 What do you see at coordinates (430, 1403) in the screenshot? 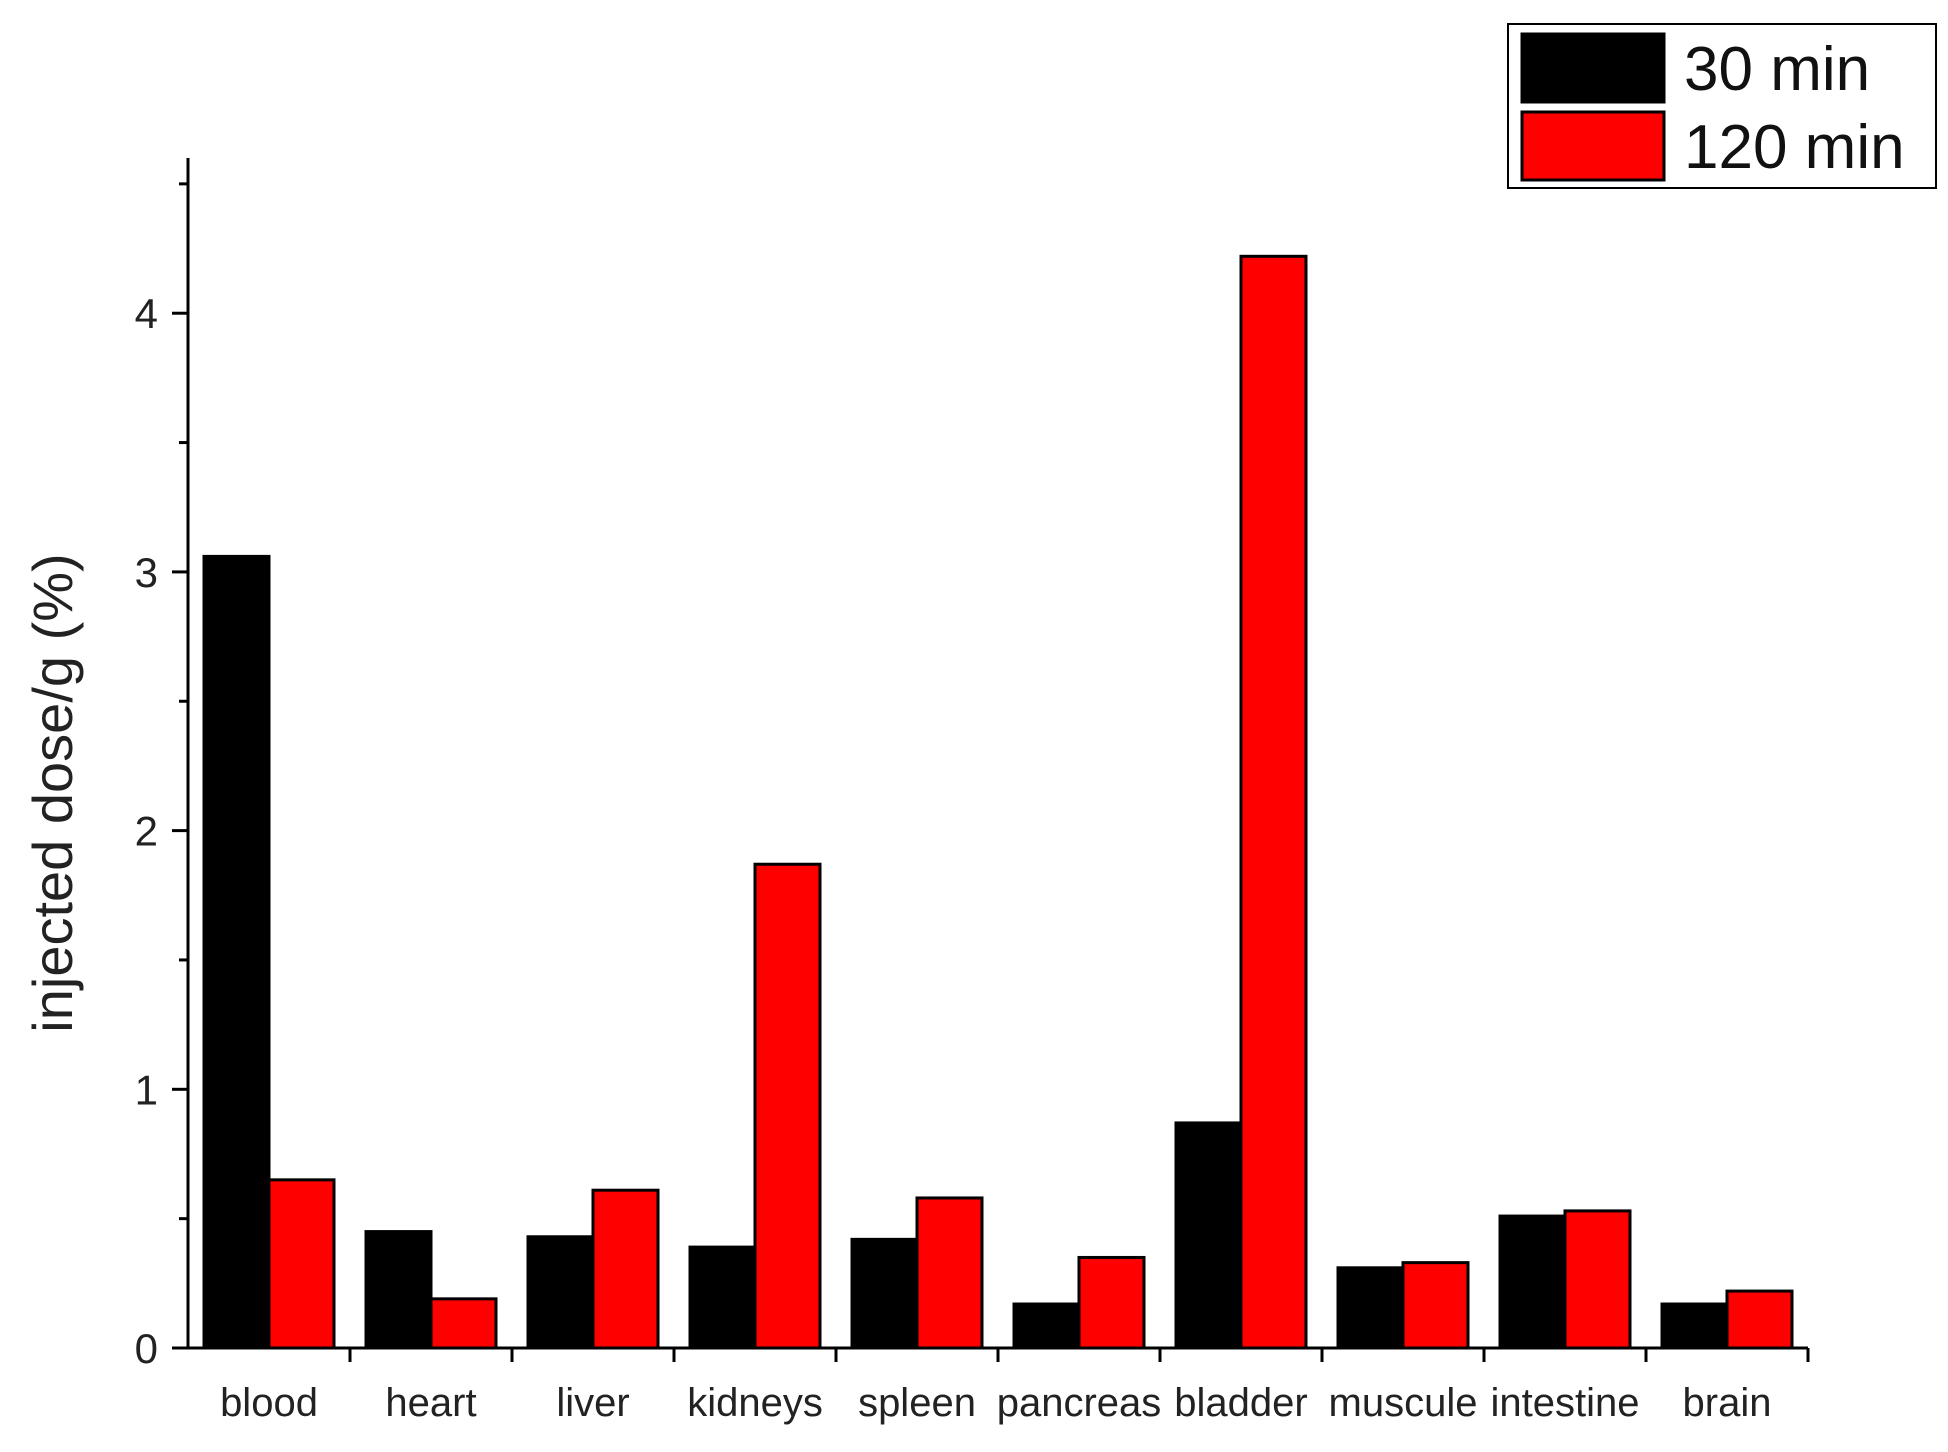
I see `x-tick-label-heart: heart` at bounding box center [430, 1403].